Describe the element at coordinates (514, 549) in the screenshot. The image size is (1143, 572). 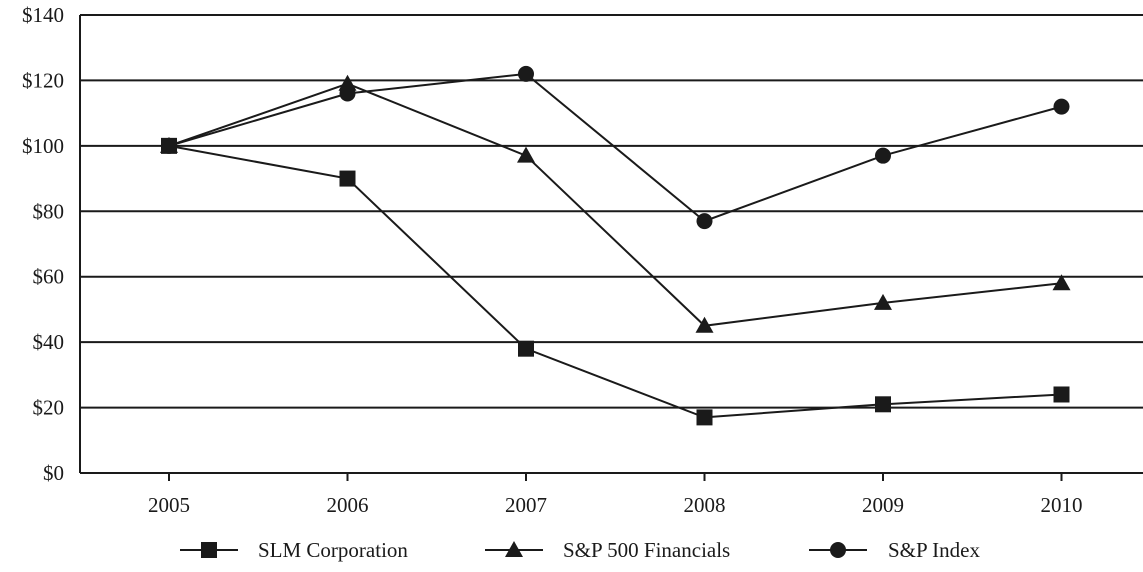
I see `legend-marker-triangle` at that location.